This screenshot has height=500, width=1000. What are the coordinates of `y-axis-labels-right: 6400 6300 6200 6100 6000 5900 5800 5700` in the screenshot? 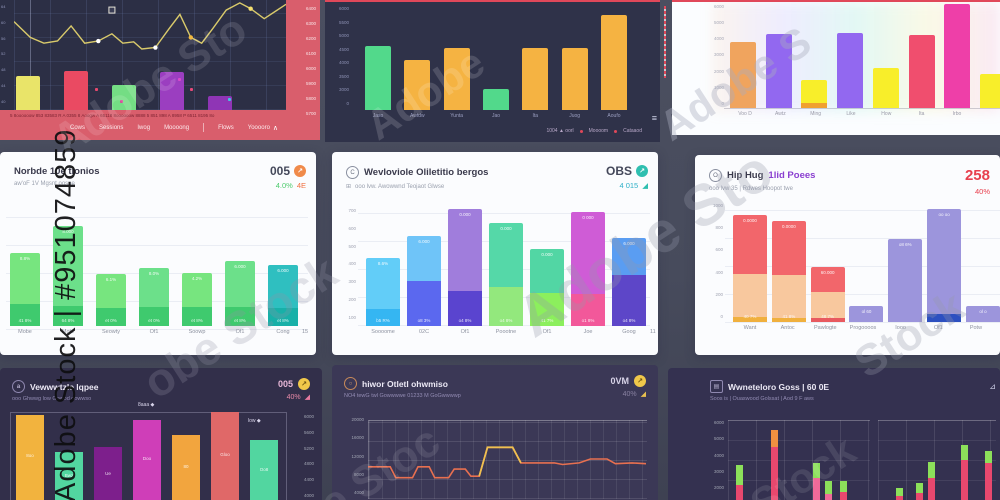 It's located at (302, 61).